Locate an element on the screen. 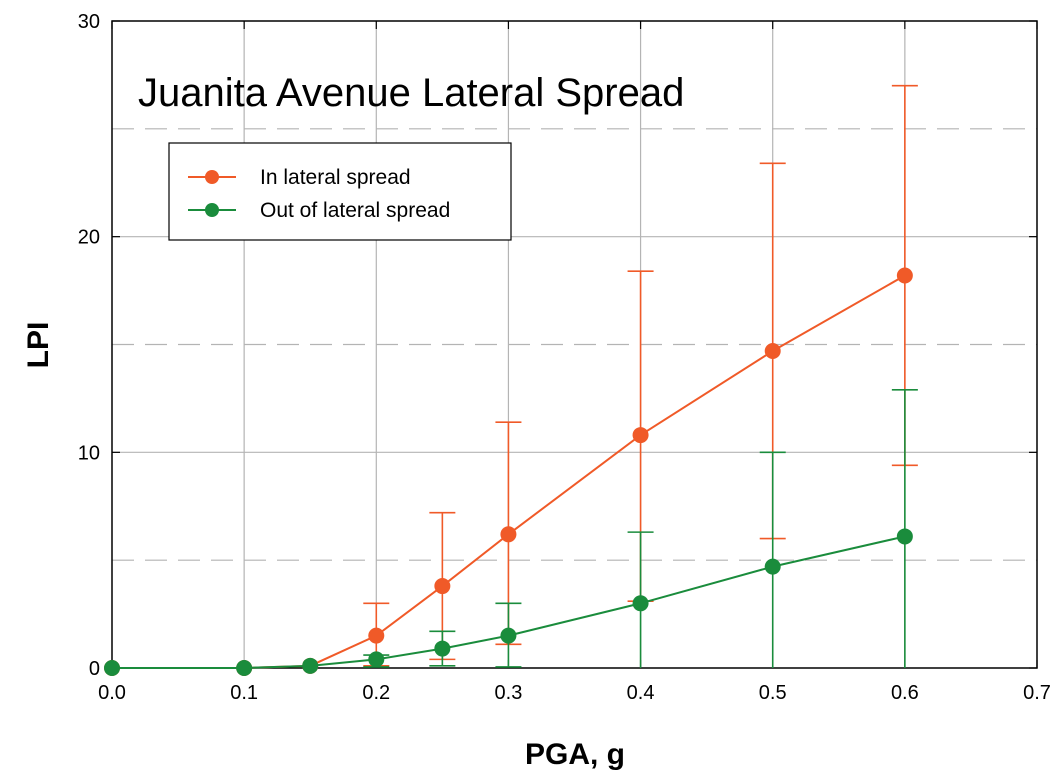 This screenshot has width=1060, height=777. legend-swatch-marker-in is located at coordinates (212, 177).